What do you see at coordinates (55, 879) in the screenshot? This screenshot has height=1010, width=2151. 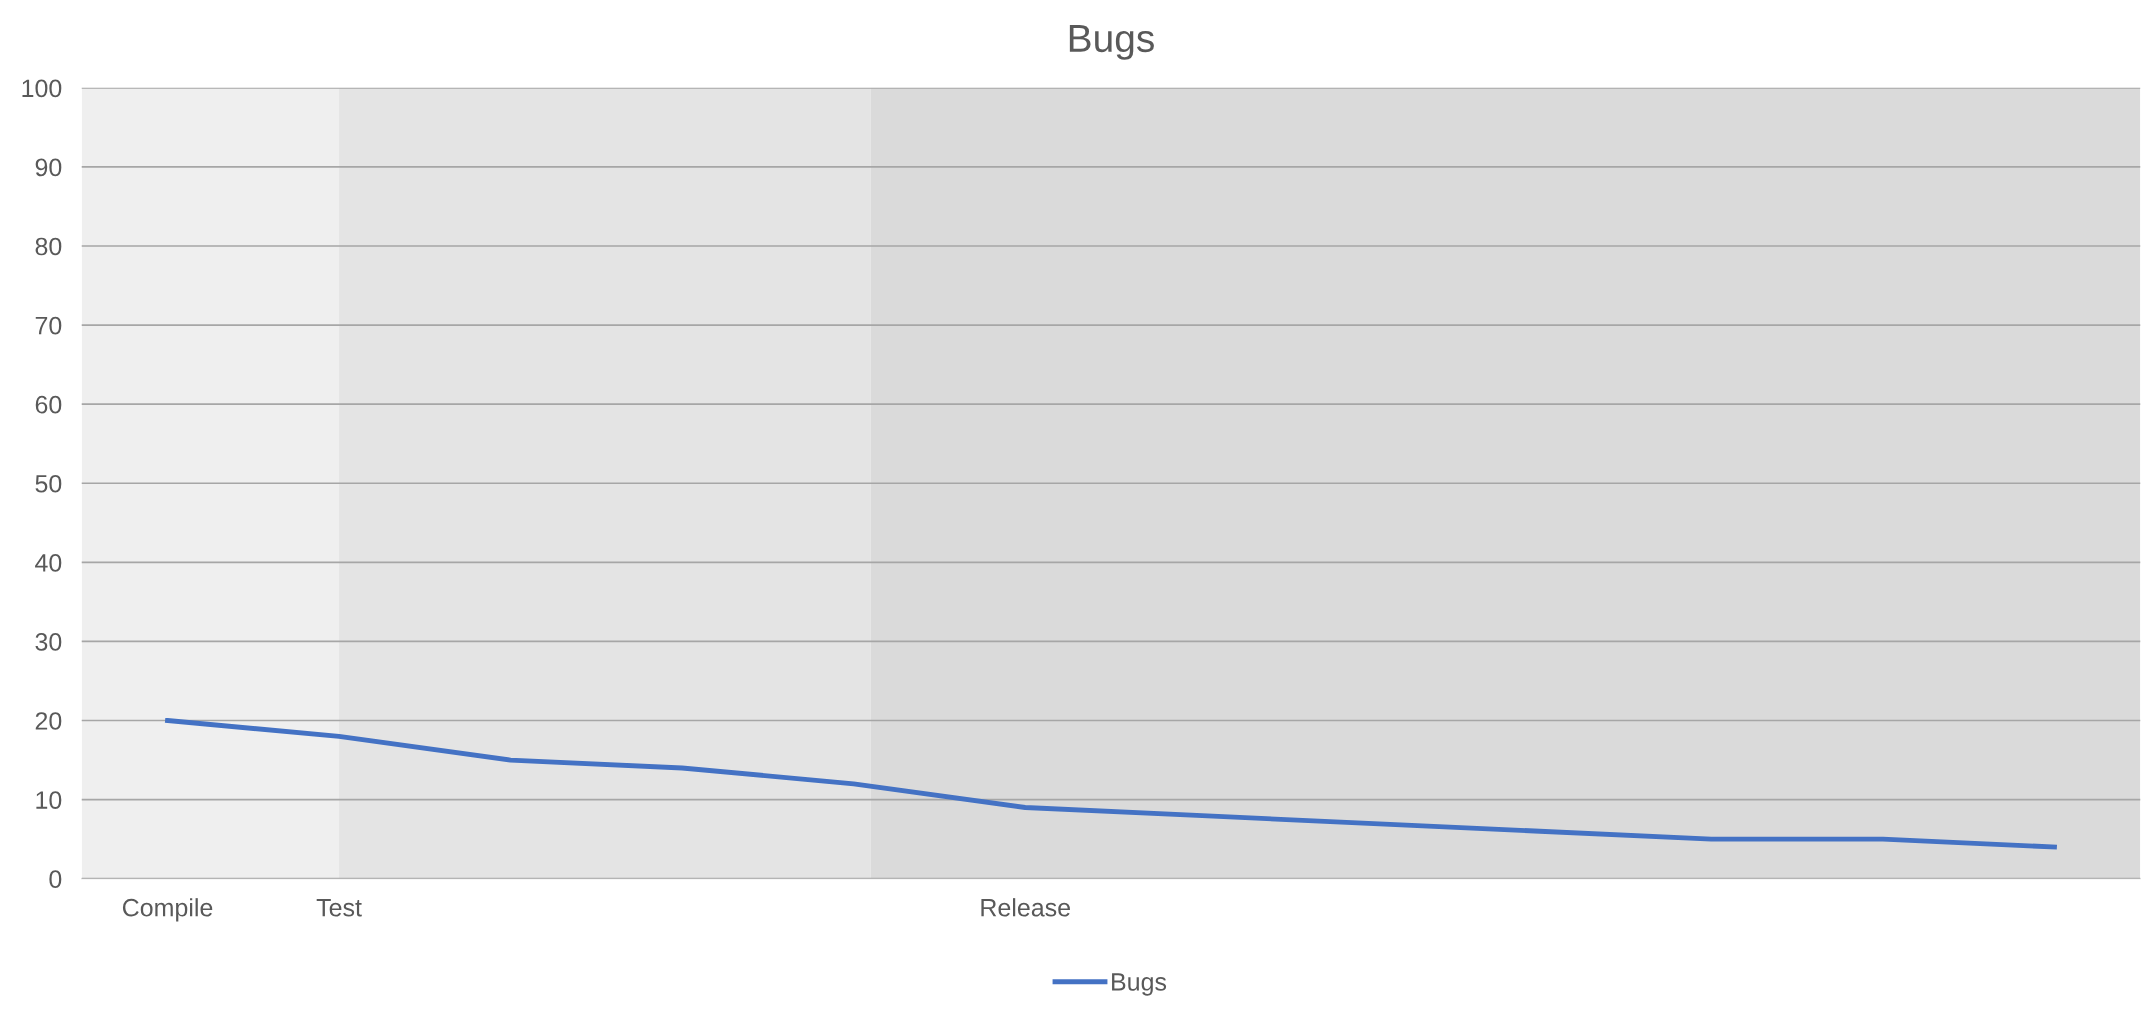 I see `y-tick-label: 0` at bounding box center [55, 879].